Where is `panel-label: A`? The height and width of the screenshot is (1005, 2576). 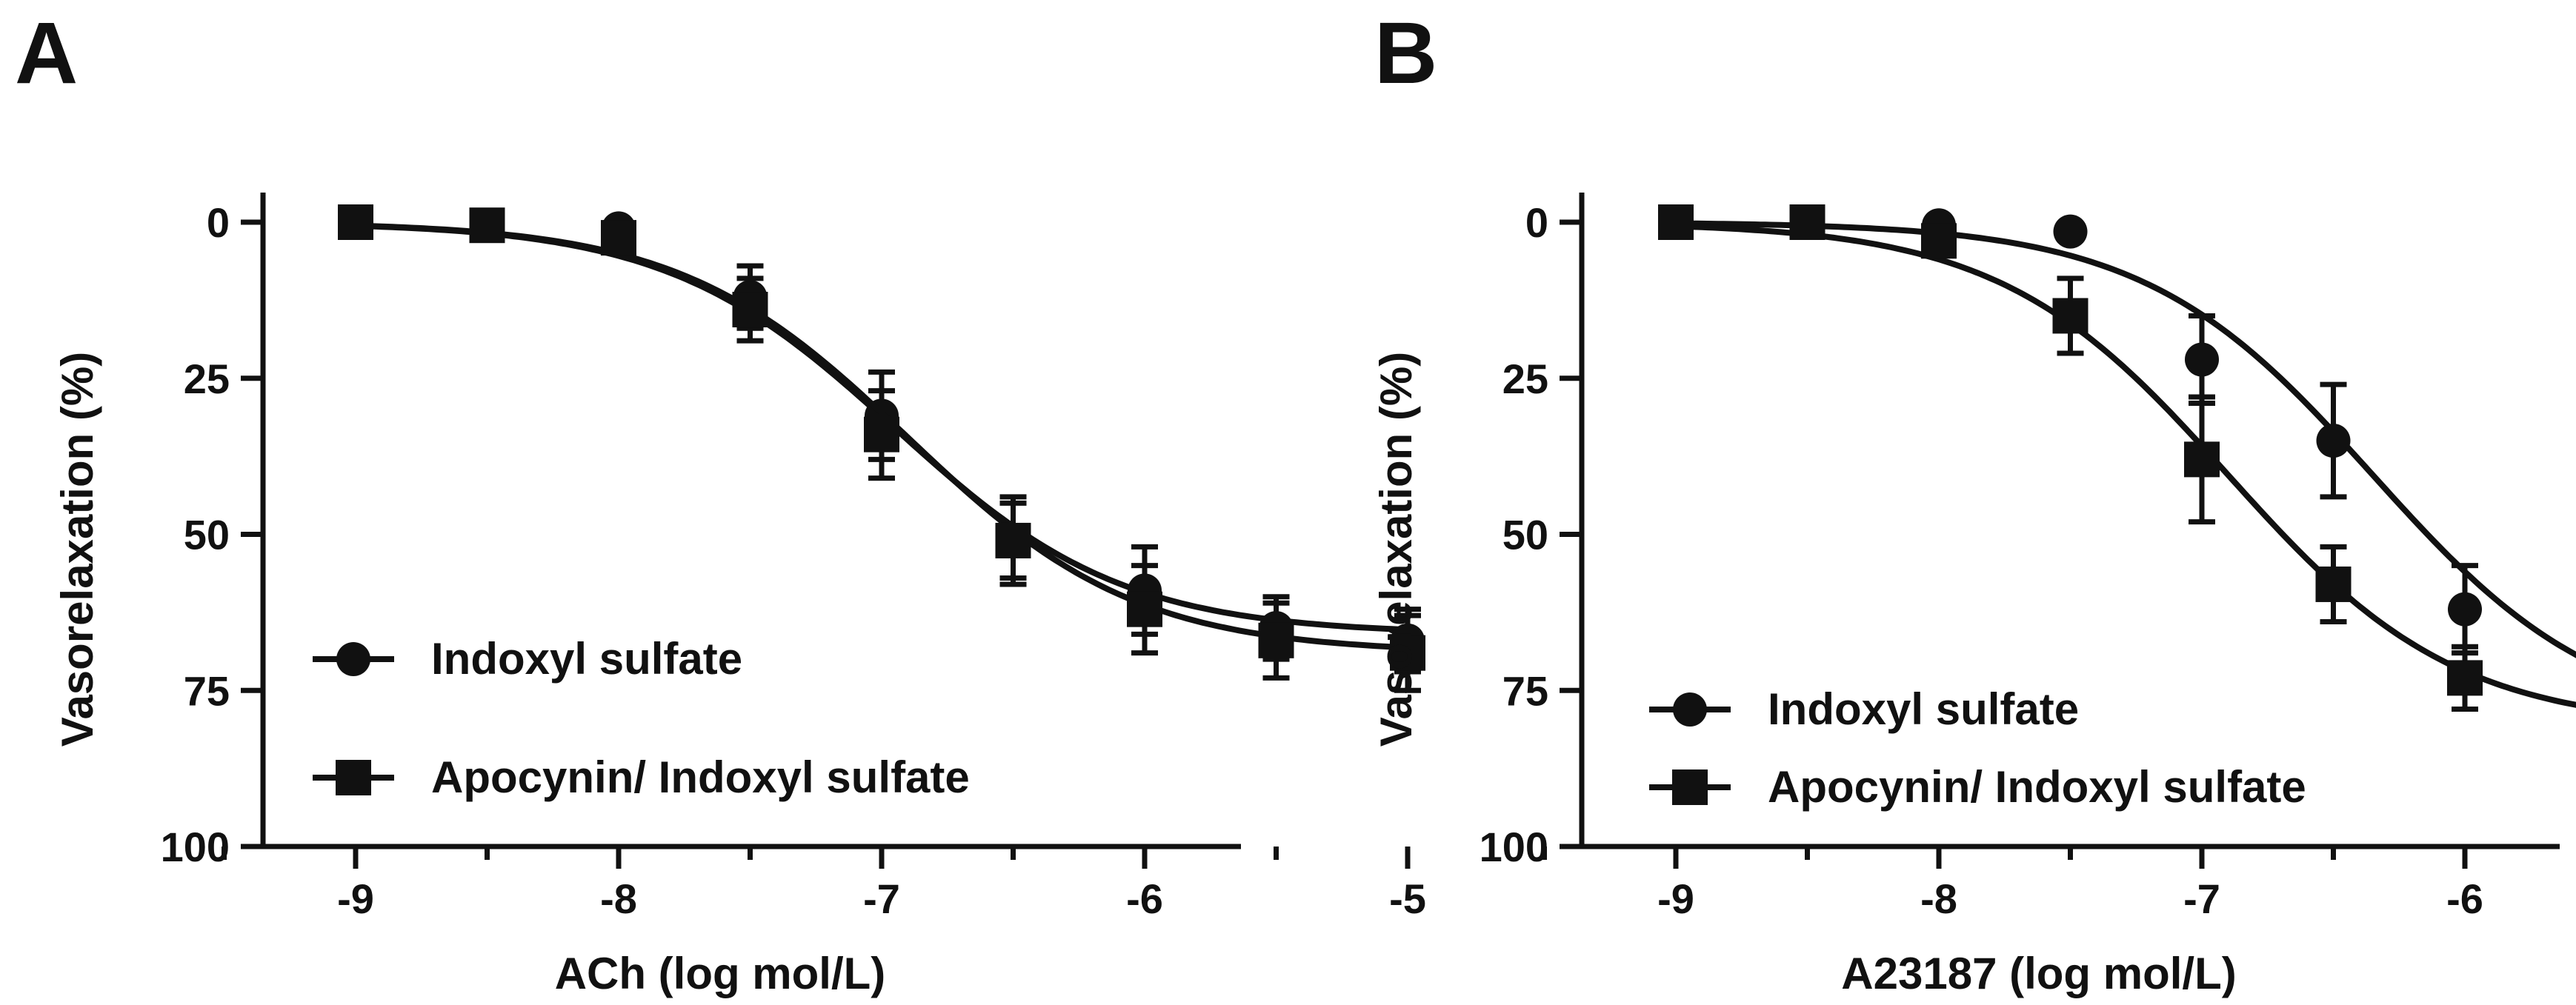 panel-label: A is located at coordinates (46, 53).